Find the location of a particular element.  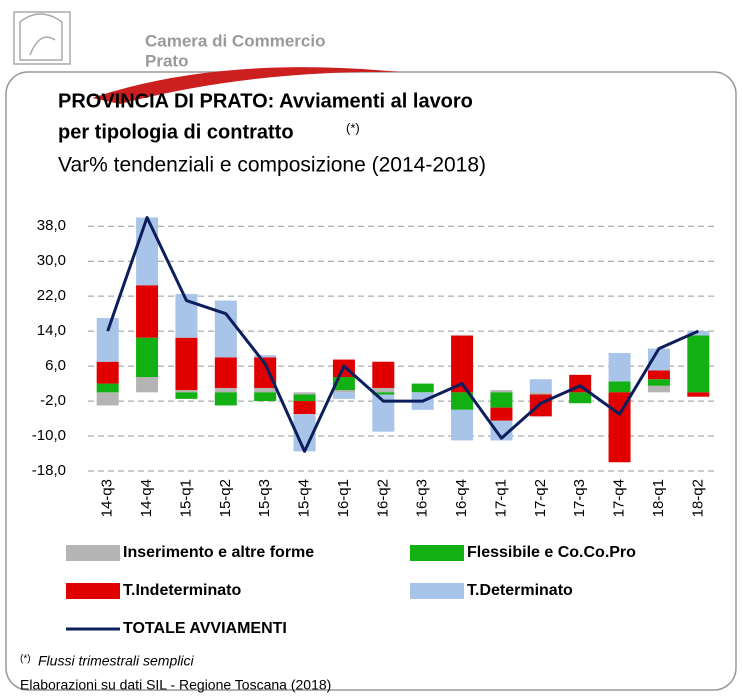

legend-label: T.Determinato is located at coordinates (520, 590).